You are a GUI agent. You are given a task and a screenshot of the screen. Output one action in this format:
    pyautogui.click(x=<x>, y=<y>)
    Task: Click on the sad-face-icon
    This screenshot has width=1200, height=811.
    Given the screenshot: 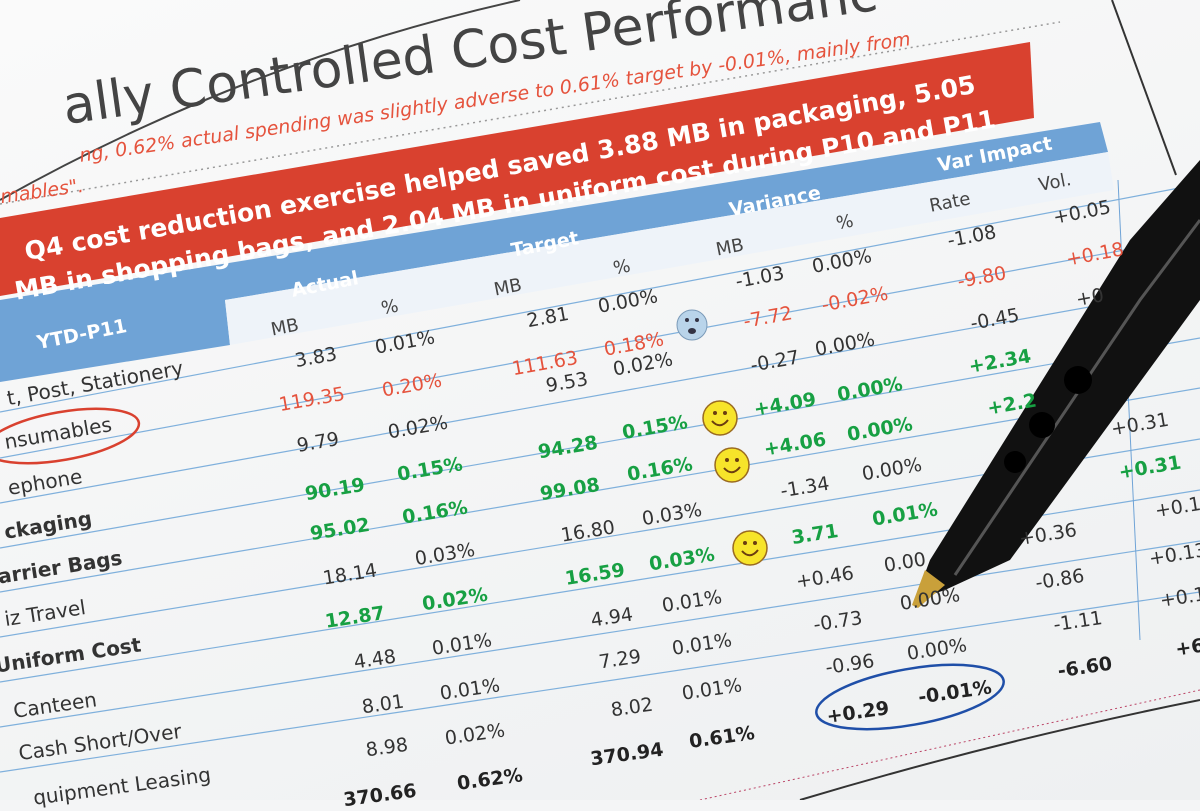 What is the action you would take?
    pyautogui.click(x=692, y=325)
    